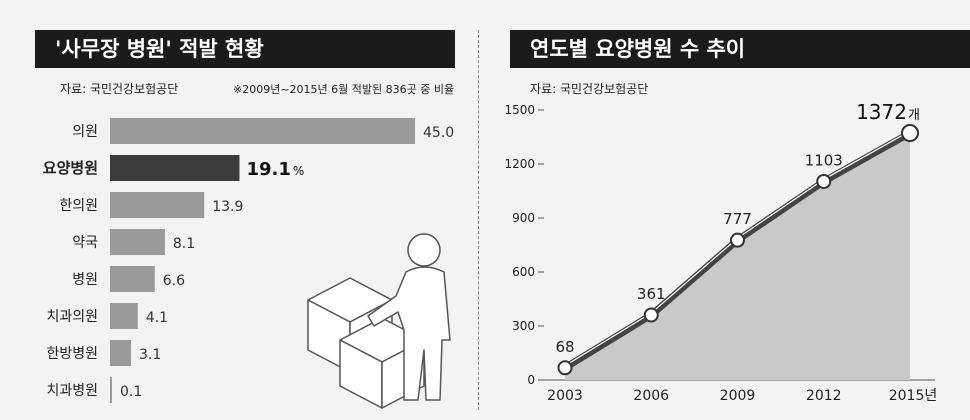  I want to click on data-value-label: 777, so click(737, 219).